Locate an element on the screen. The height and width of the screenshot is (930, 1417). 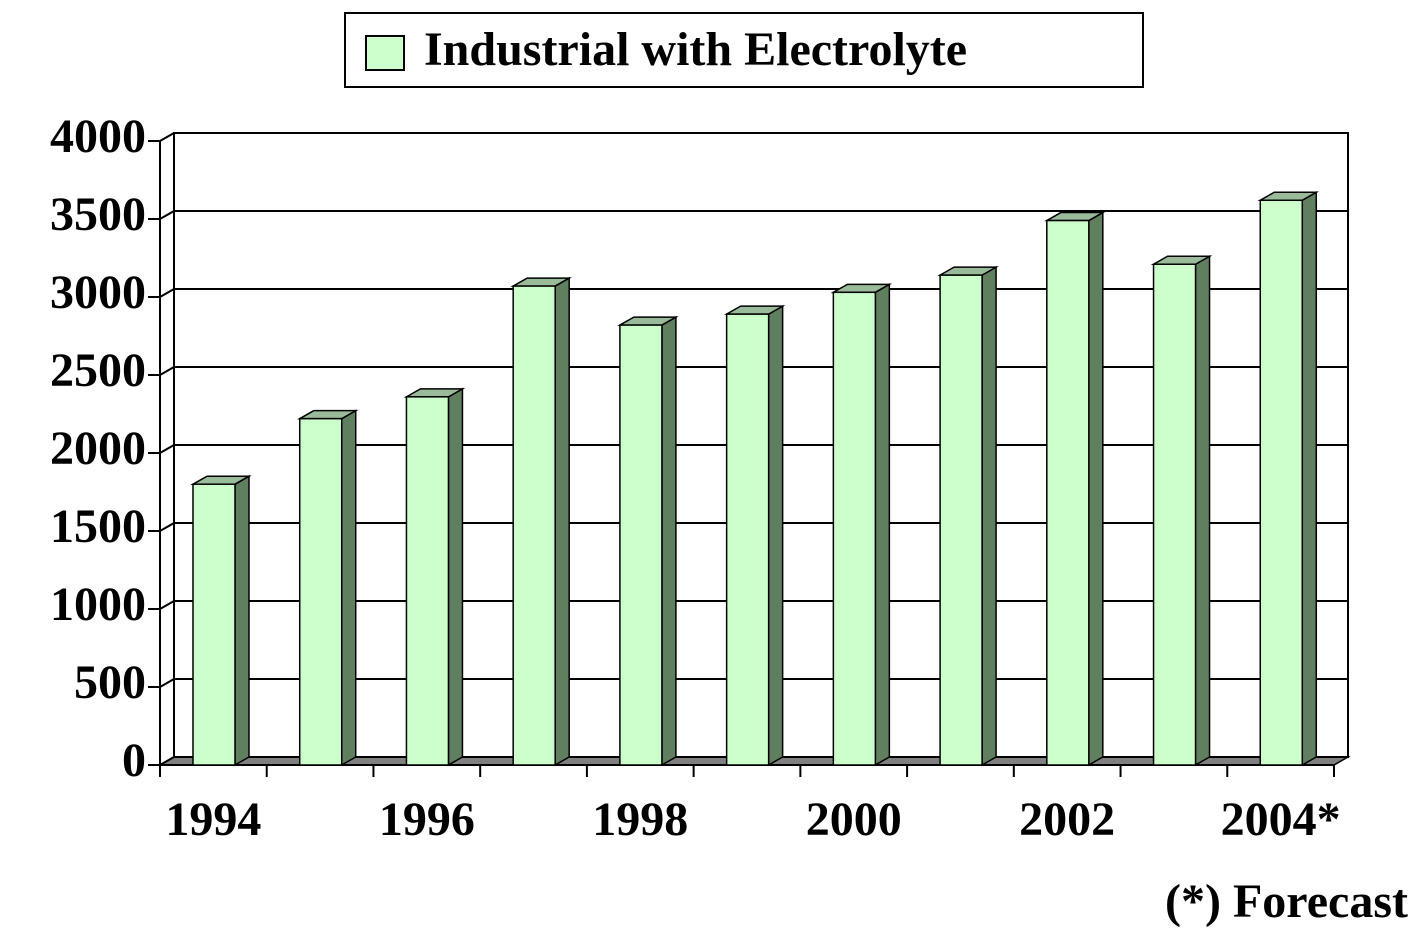
y-tick-label: 500 is located at coordinates (110, 682).